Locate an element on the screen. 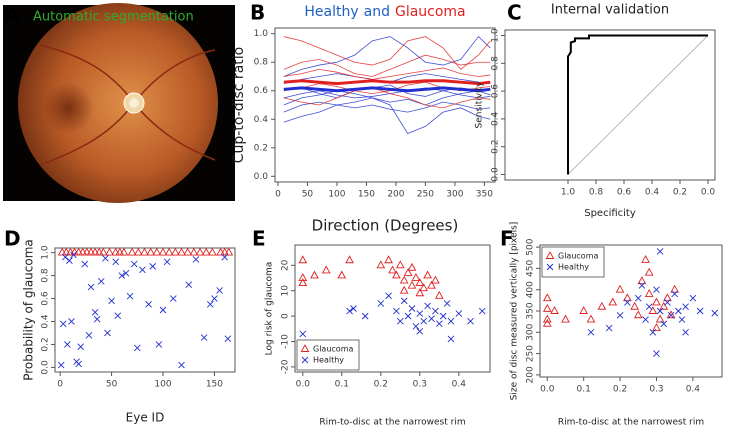 This screenshot has height=431, width=740. panel-label: B is located at coordinates (257, 13).